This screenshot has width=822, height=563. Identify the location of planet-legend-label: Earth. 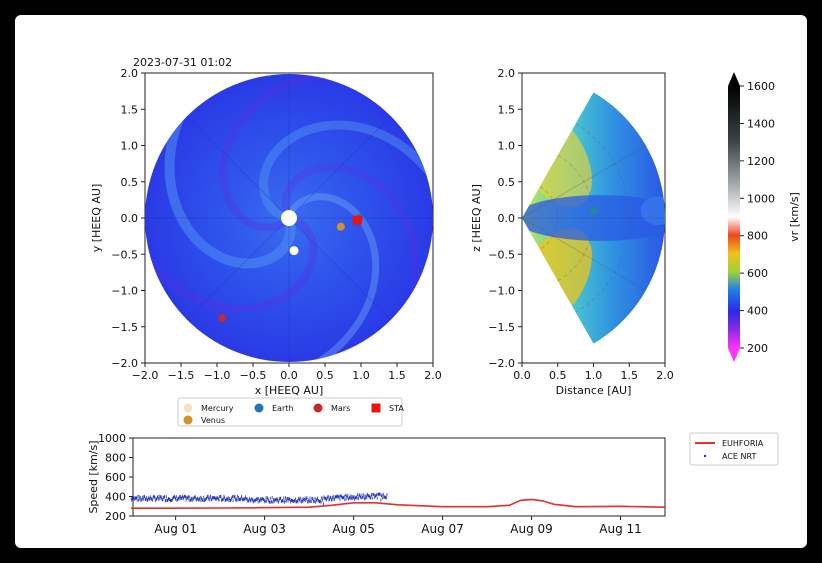
(282, 408).